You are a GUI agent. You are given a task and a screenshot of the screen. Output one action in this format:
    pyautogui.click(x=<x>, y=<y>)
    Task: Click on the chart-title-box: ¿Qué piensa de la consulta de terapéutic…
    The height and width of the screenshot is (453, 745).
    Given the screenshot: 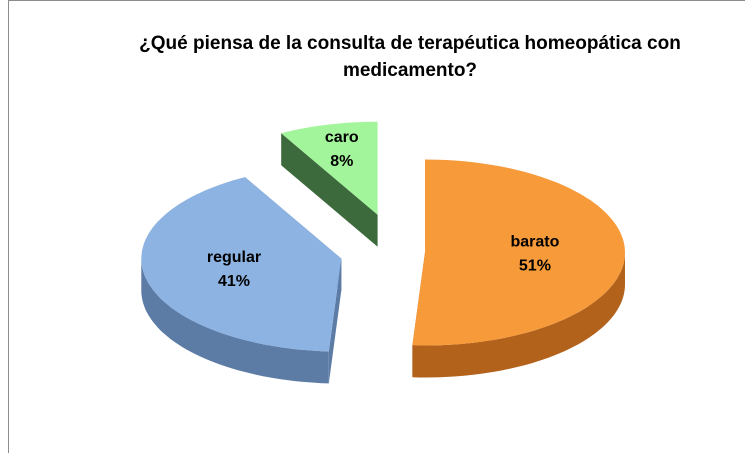 What is the action you would take?
    pyautogui.click(x=410, y=57)
    